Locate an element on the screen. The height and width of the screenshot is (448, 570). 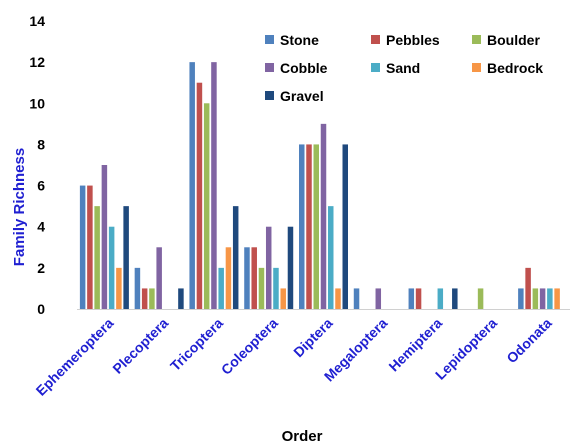
y-axis-title: Family Richness is located at coordinates (19, 207).